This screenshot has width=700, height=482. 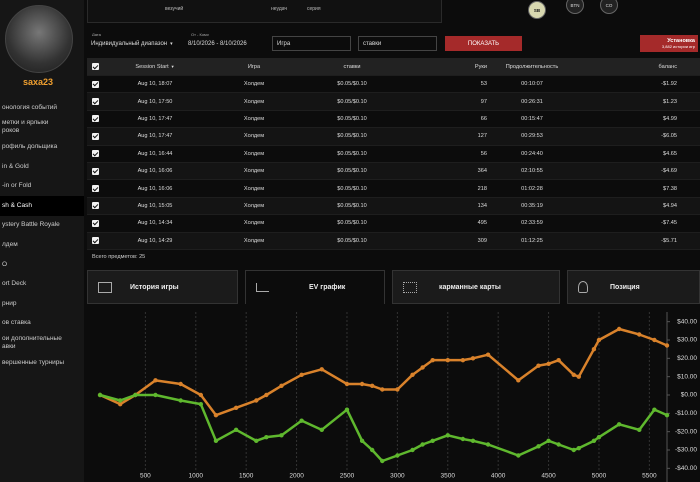 I want to click on select-text: Индивидуальный диапазон, so click(x=129, y=43).